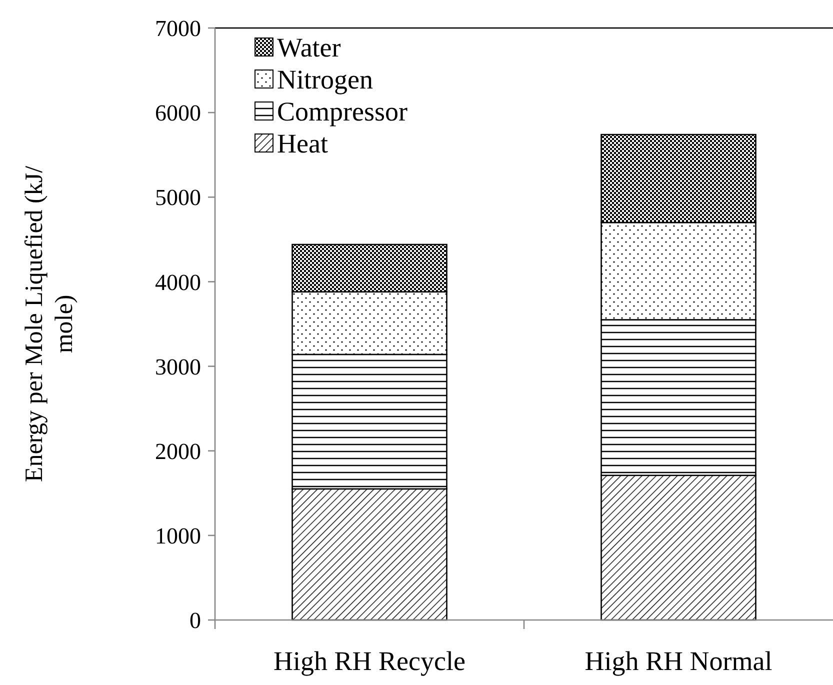  Describe the element at coordinates (302, 143) in the screenshot. I see `legend-label: Heat` at that location.